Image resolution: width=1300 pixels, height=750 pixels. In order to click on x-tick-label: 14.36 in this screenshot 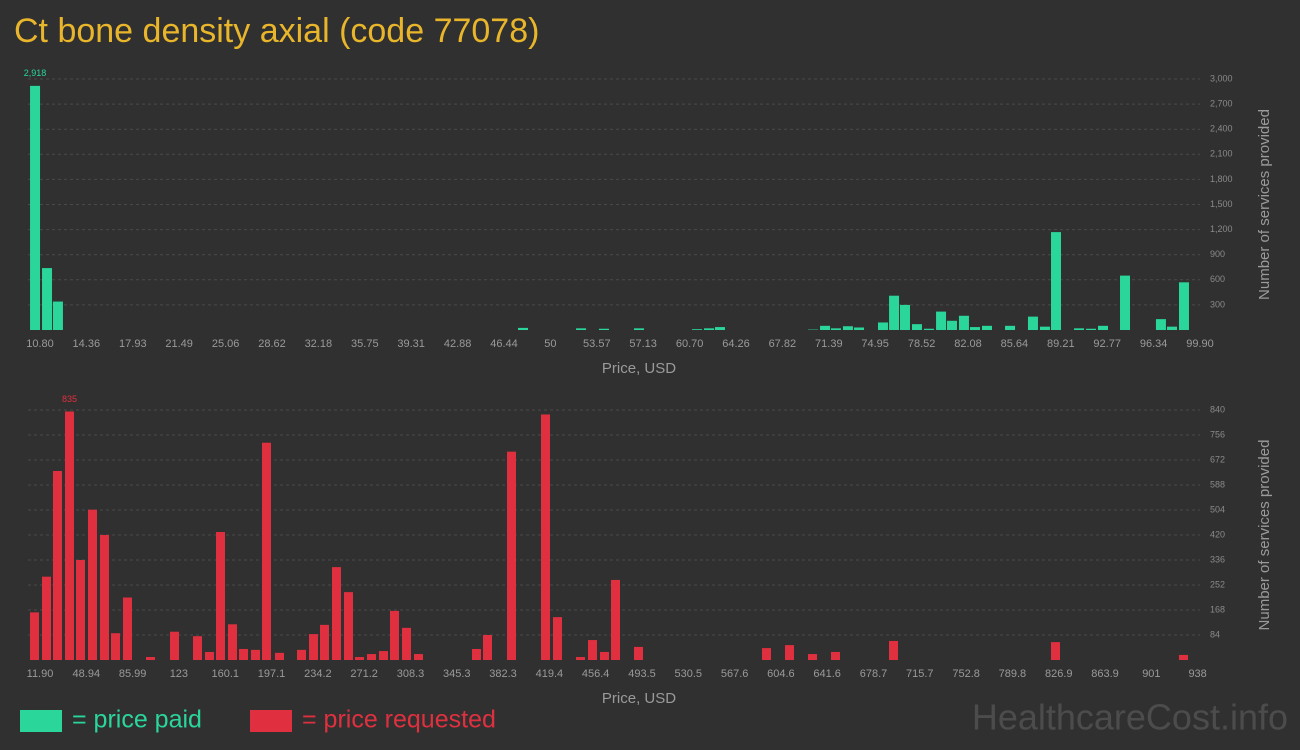, I will do `click(87, 344)`.